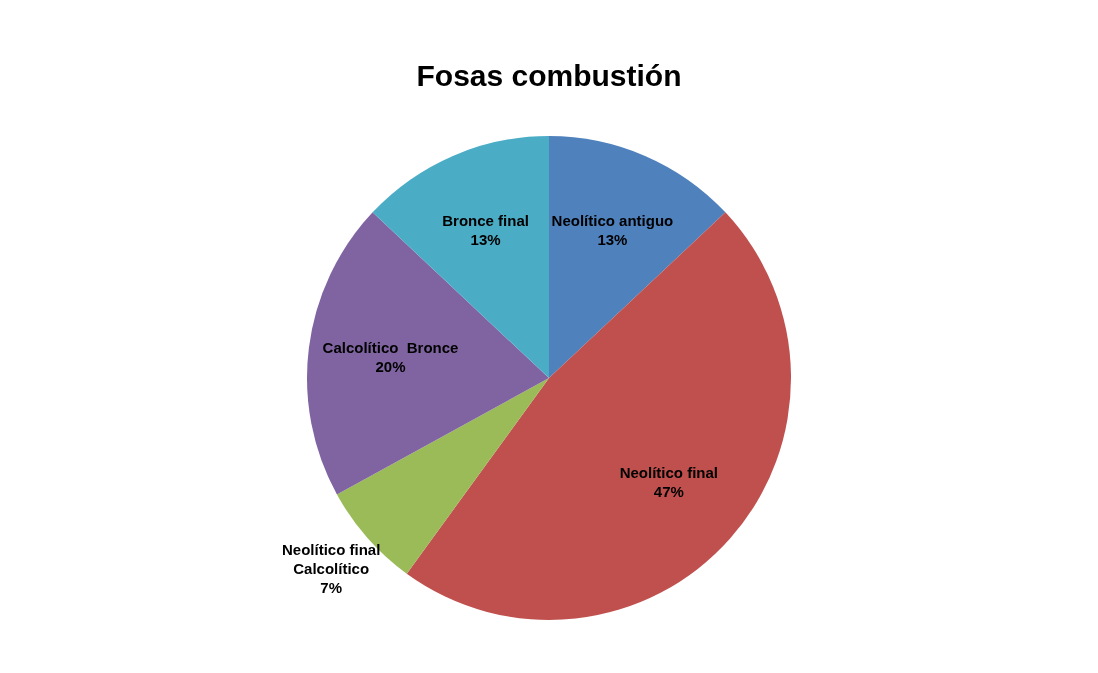 This screenshot has width=1098, height=673. I want to click on slice-label: Neolítico antiguo, so click(612, 221).